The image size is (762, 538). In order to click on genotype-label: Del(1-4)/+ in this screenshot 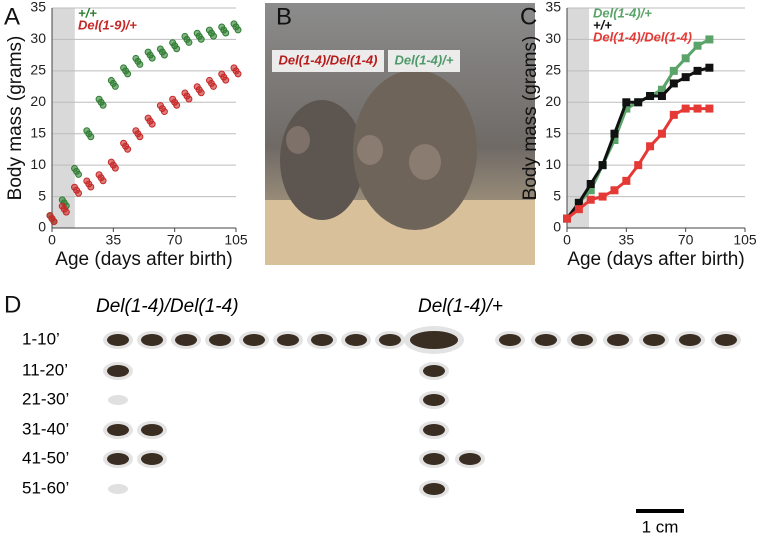, I will do `click(424, 59)`.